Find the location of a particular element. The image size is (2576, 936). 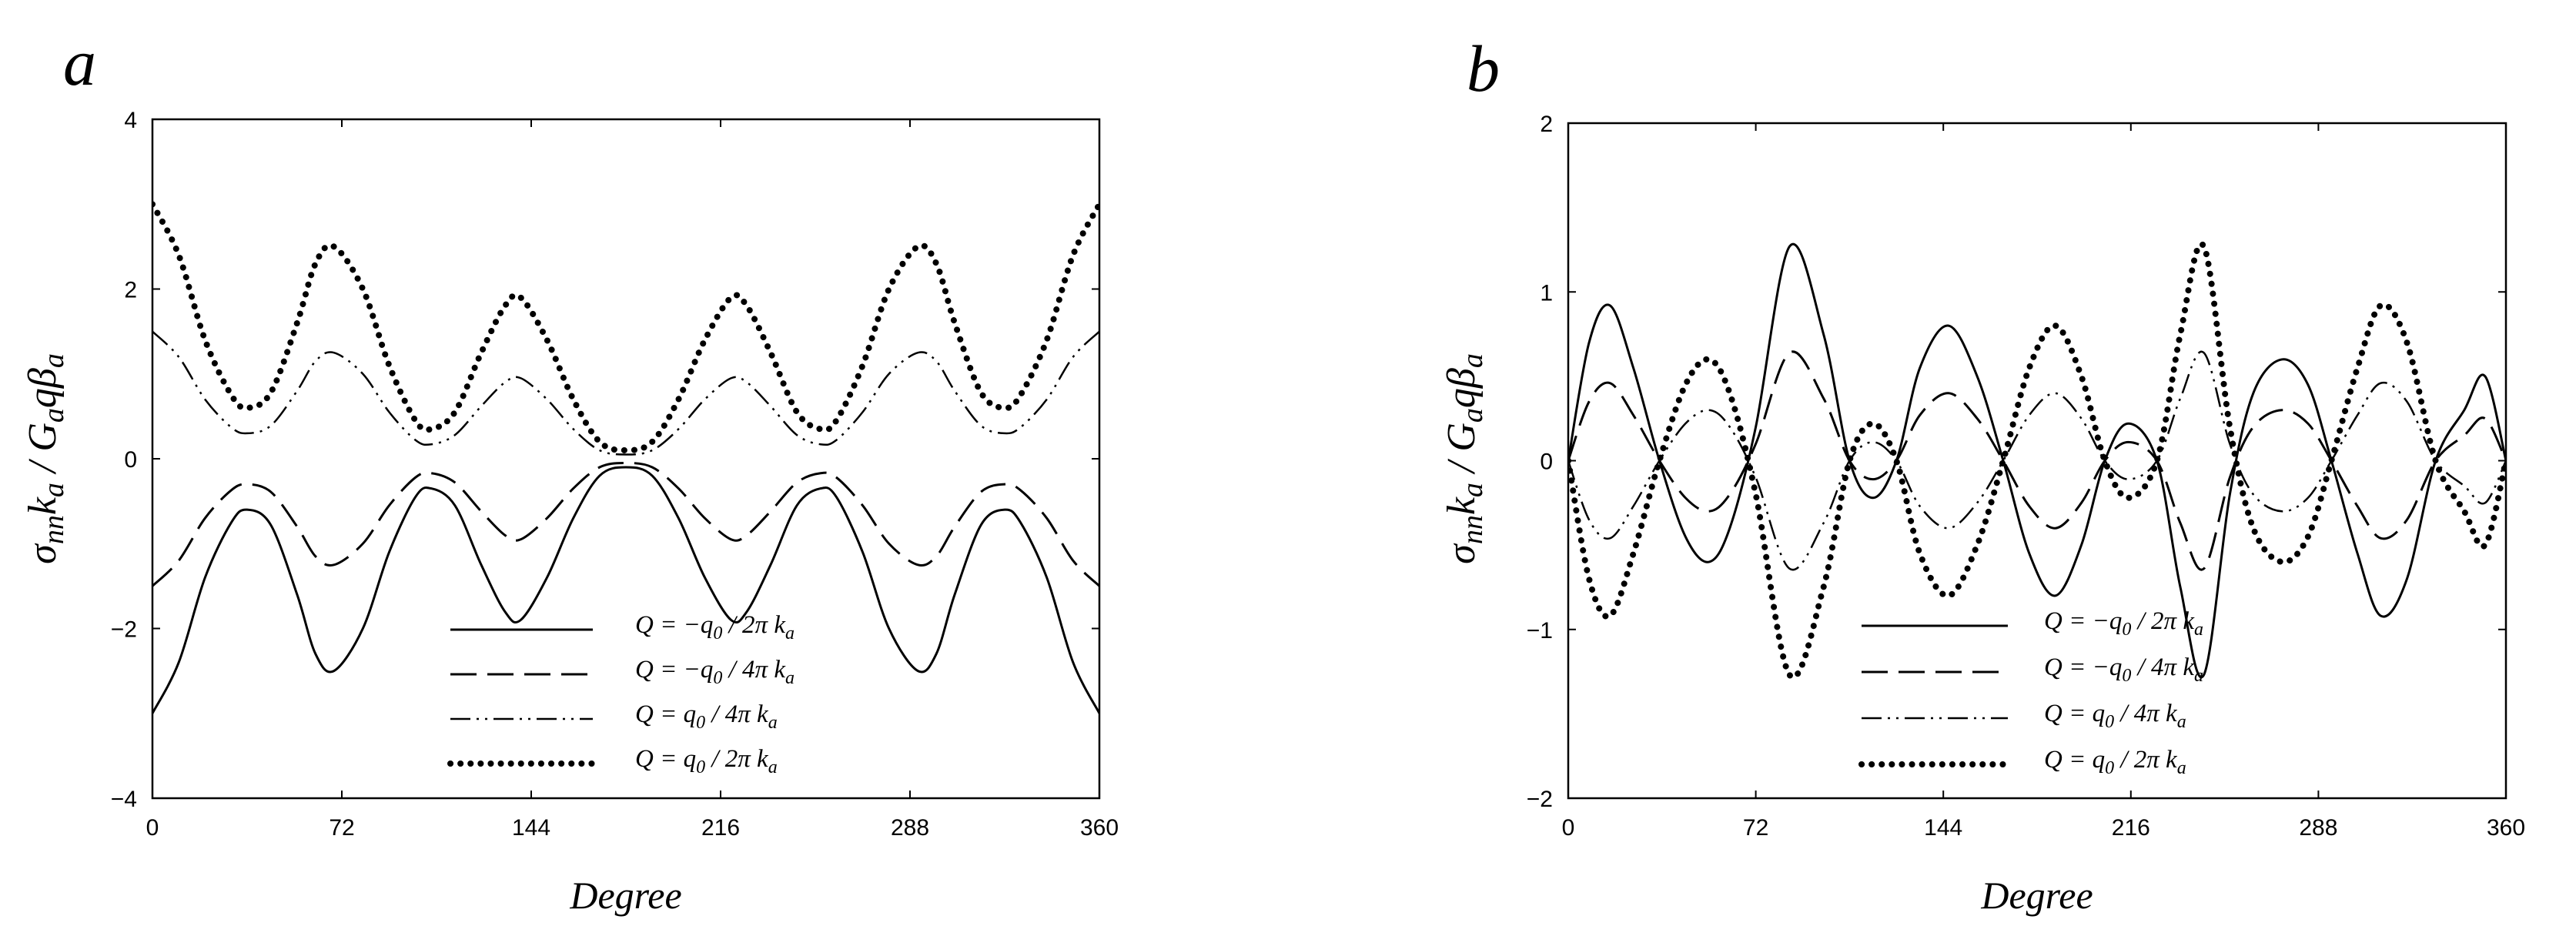

y-tick-label: −1 is located at coordinates (1540, 631).